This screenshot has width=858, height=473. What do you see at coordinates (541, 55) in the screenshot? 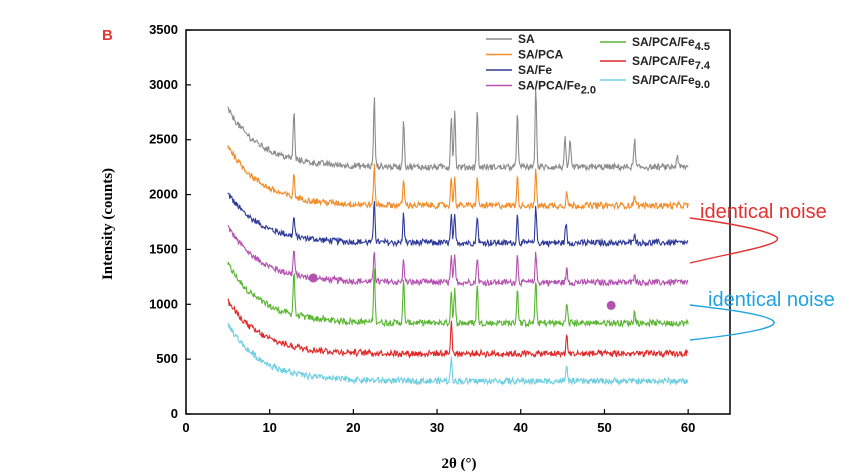
I see `legend-entry: SA/PCA` at bounding box center [541, 55].